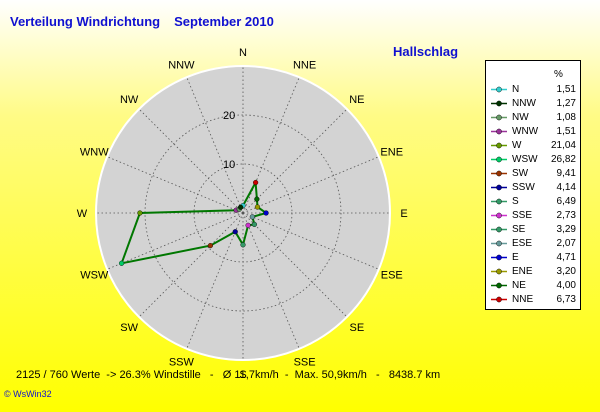  What do you see at coordinates (516, 89) in the screenshot?
I see `legend-label: N` at bounding box center [516, 89].